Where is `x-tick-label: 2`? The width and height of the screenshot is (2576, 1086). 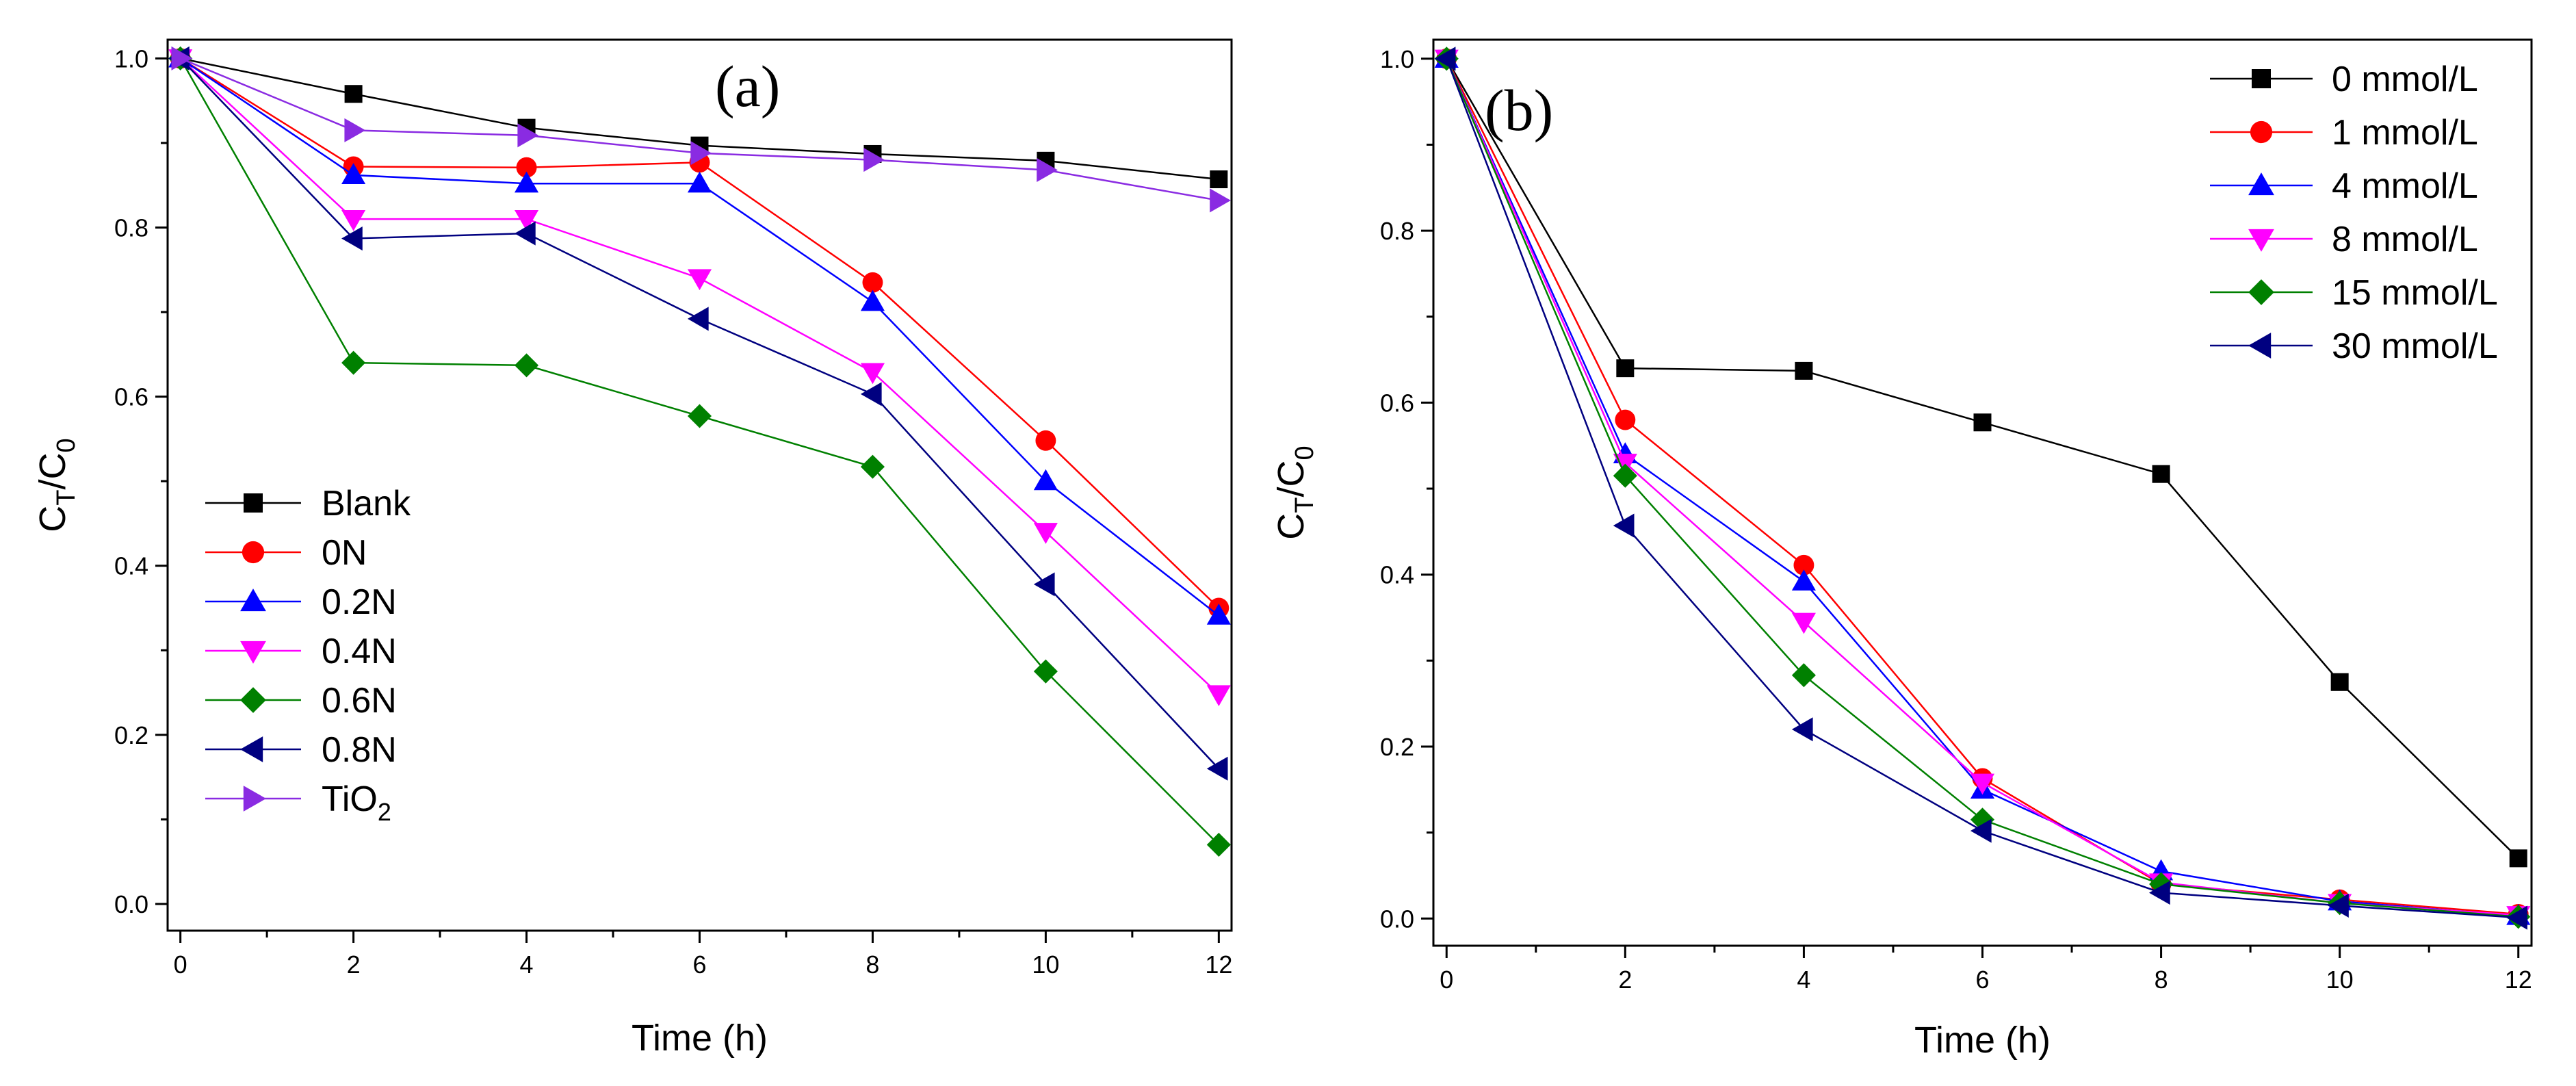 x-tick-label: 2 is located at coordinates (1625, 980).